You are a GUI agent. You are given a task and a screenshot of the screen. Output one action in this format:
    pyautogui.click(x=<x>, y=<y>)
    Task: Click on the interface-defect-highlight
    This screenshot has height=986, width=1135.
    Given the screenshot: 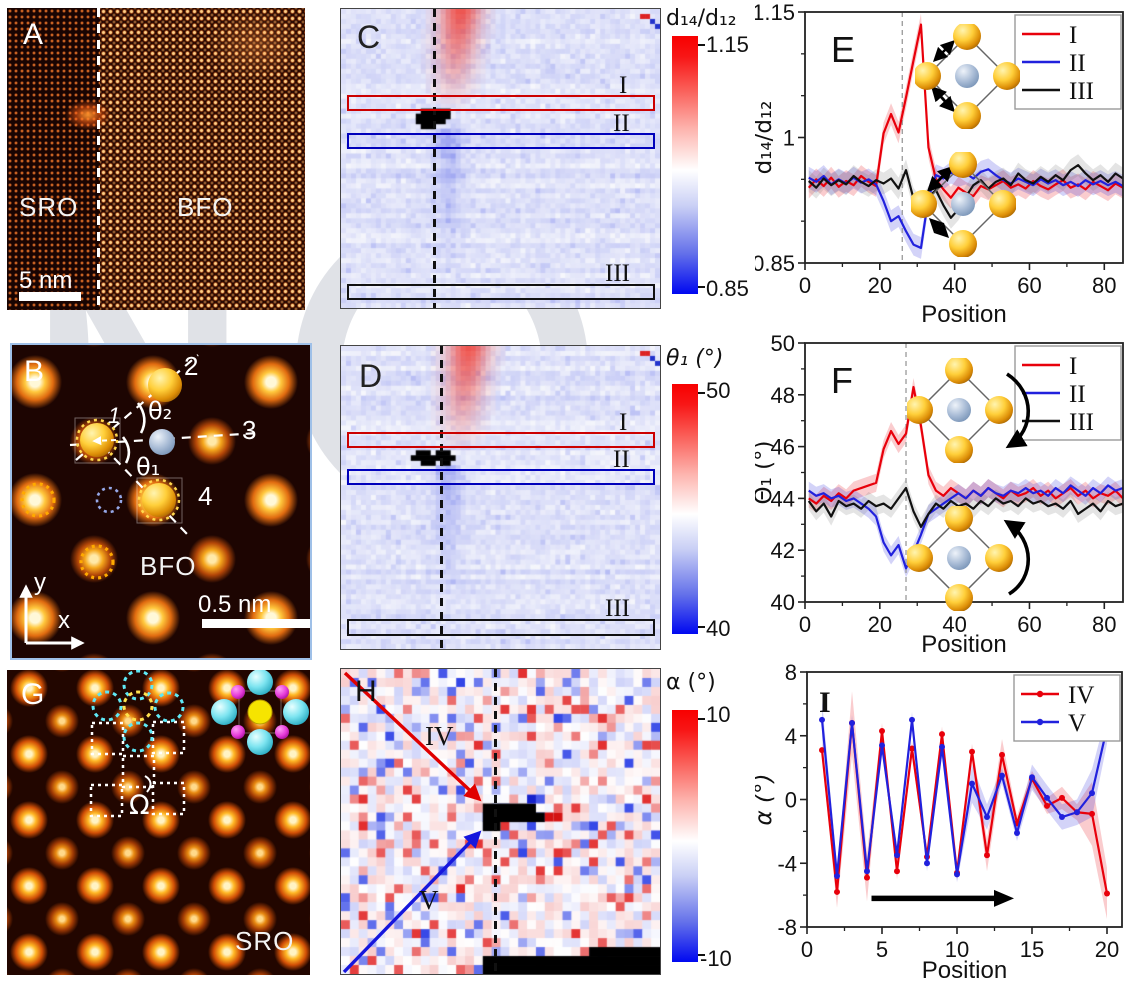 What is the action you would take?
    pyautogui.click(x=88, y=115)
    